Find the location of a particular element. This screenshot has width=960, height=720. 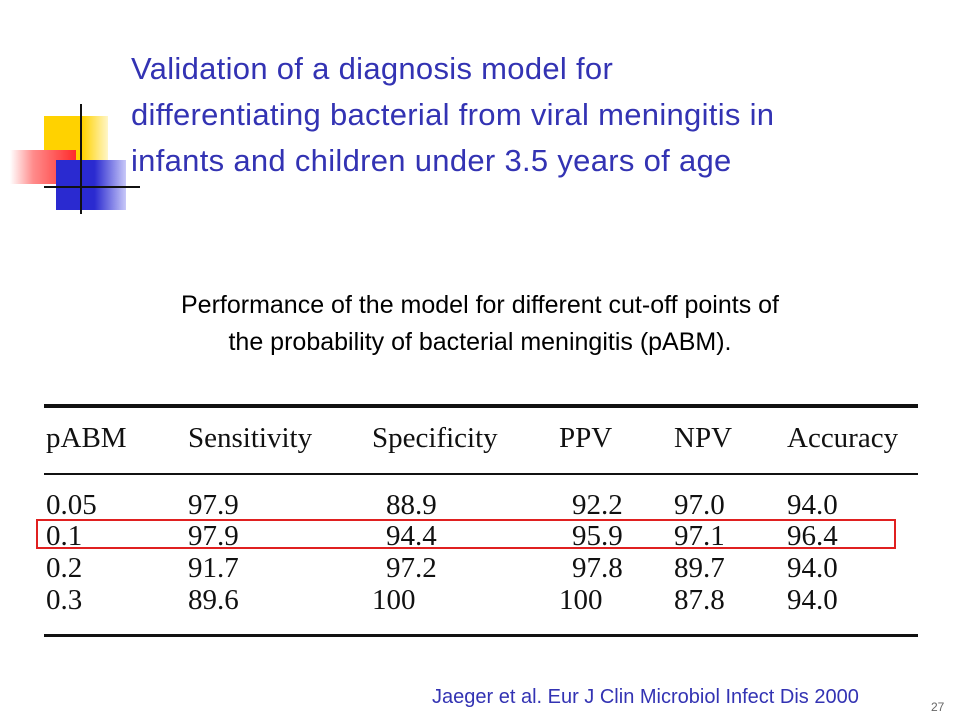

table-cell: 92.2 is located at coordinates (597, 505).